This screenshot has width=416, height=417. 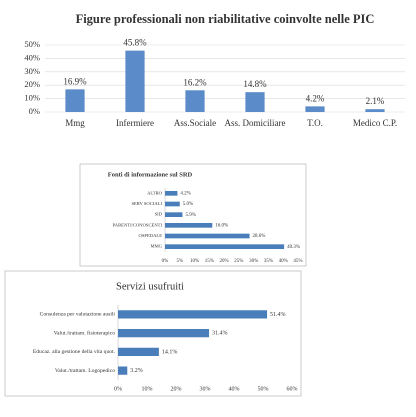 I want to click on data-label: 16.0%, so click(x=221, y=225).